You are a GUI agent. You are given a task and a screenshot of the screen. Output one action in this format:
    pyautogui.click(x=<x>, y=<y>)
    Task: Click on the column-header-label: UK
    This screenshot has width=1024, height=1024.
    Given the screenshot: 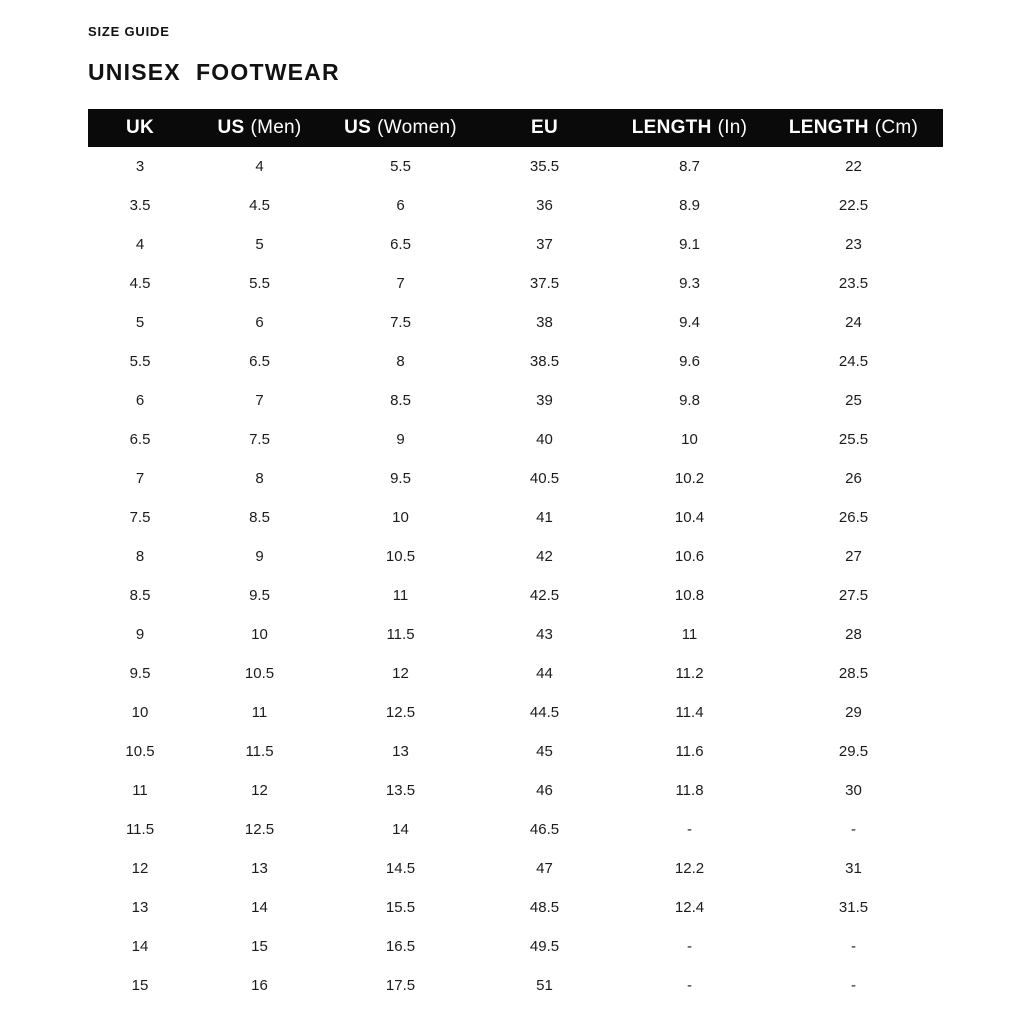 What is the action you would take?
    pyautogui.click(x=140, y=127)
    